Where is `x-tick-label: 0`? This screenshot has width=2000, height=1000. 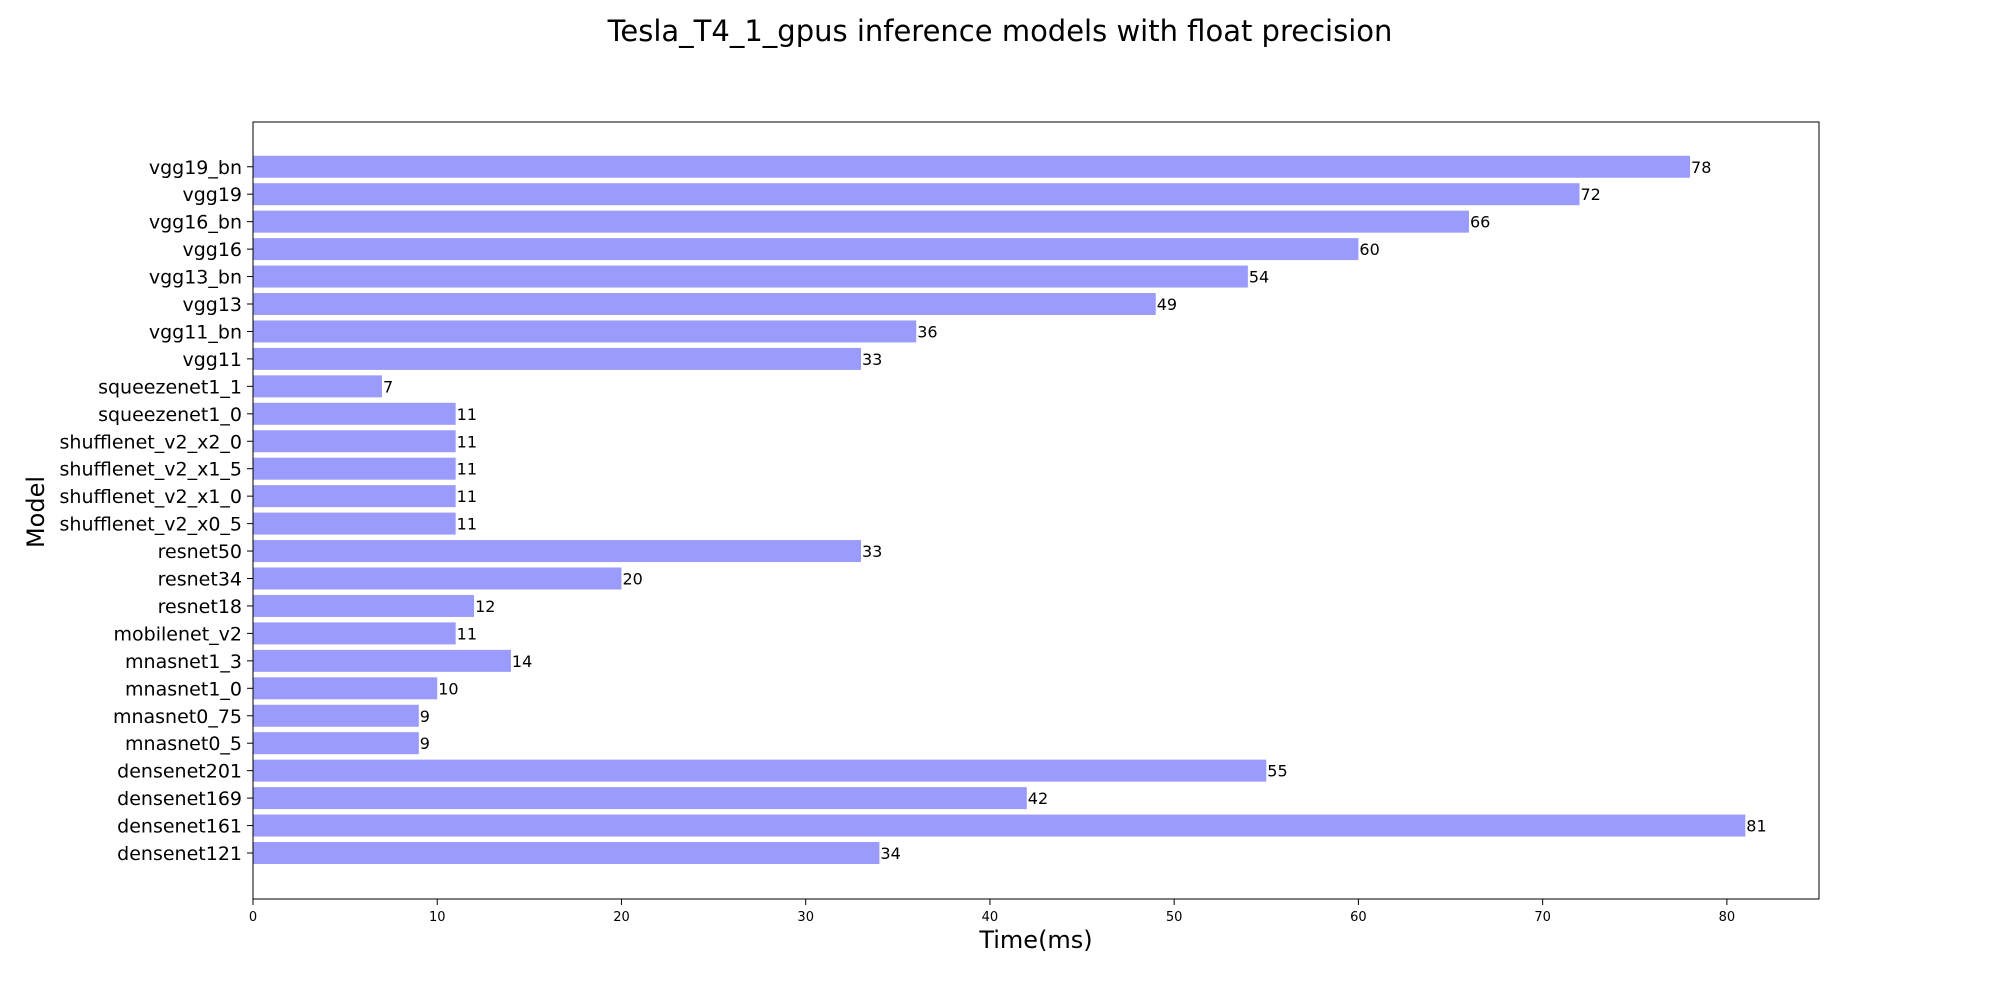
x-tick-label: 0 is located at coordinates (253, 917).